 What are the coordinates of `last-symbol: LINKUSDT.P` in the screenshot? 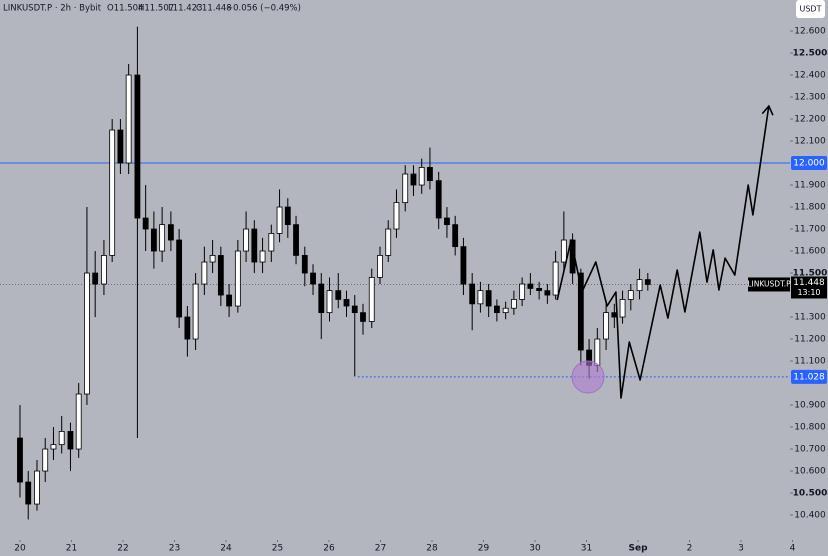 It's located at (769, 283).